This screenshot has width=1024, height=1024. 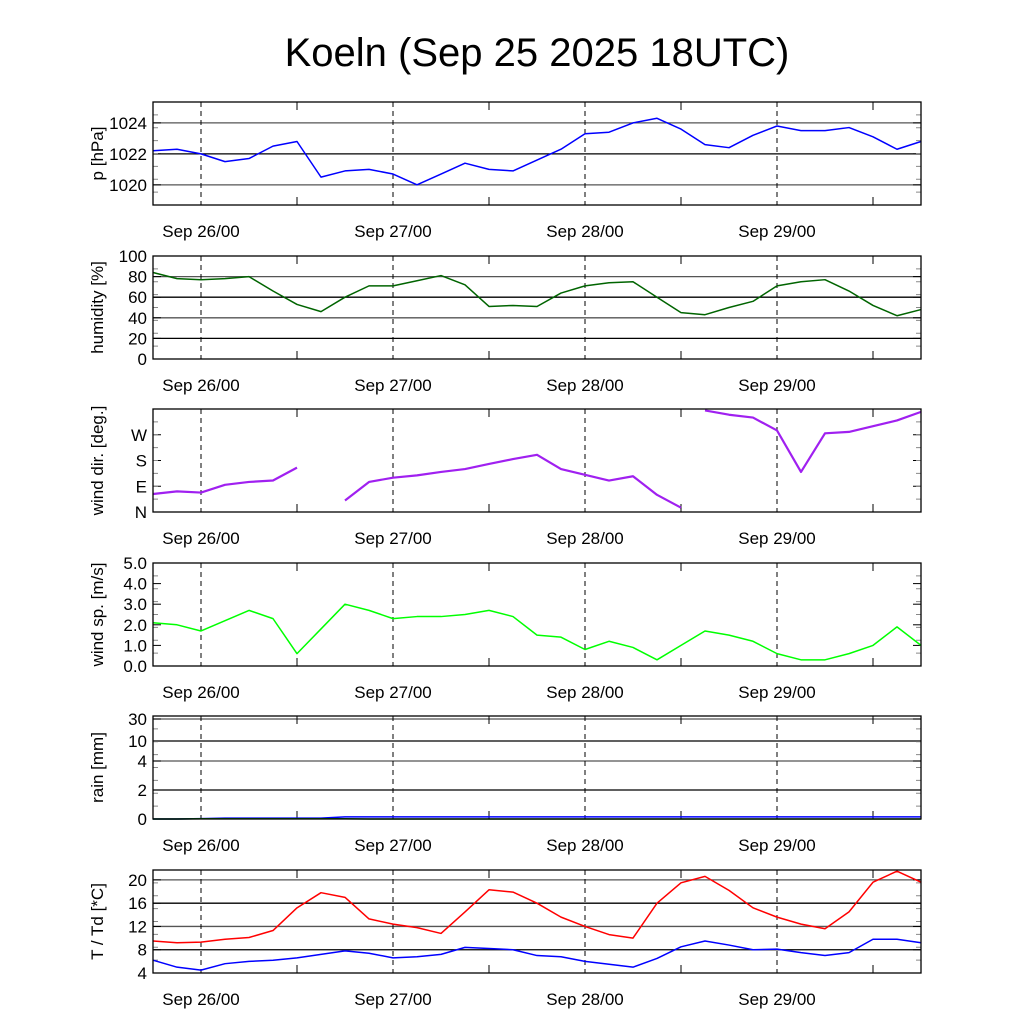 I want to click on y-tick-label: 1022, so click(x=128, y=154).